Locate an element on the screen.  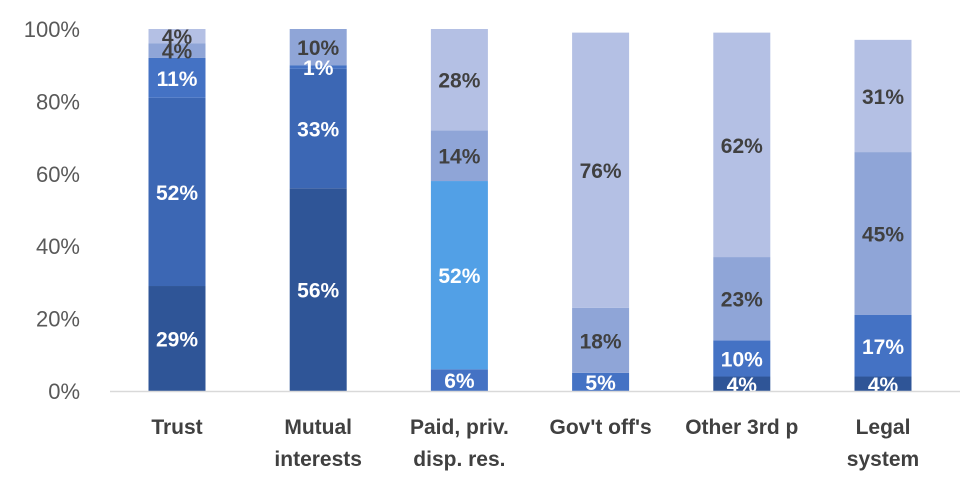
data-label: 76% is located at coordinates (601, 171).